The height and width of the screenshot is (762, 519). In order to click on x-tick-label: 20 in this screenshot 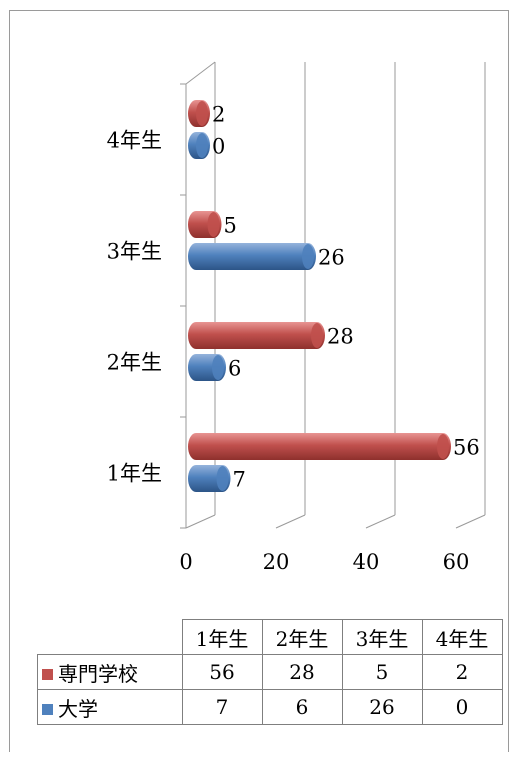, I will do `click(276, 562)`.